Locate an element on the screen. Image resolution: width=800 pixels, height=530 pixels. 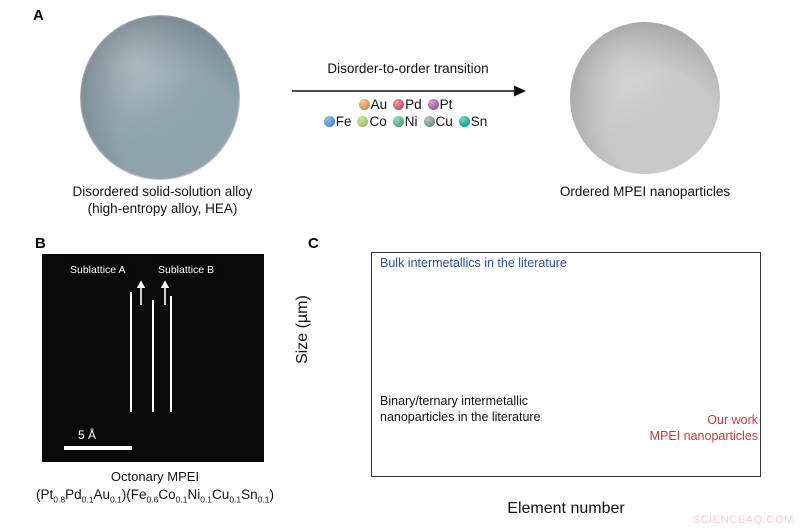
ordered-nanoparticle-caption: Ordered MPEI nanoparticles is located at coordinates (645, 191).